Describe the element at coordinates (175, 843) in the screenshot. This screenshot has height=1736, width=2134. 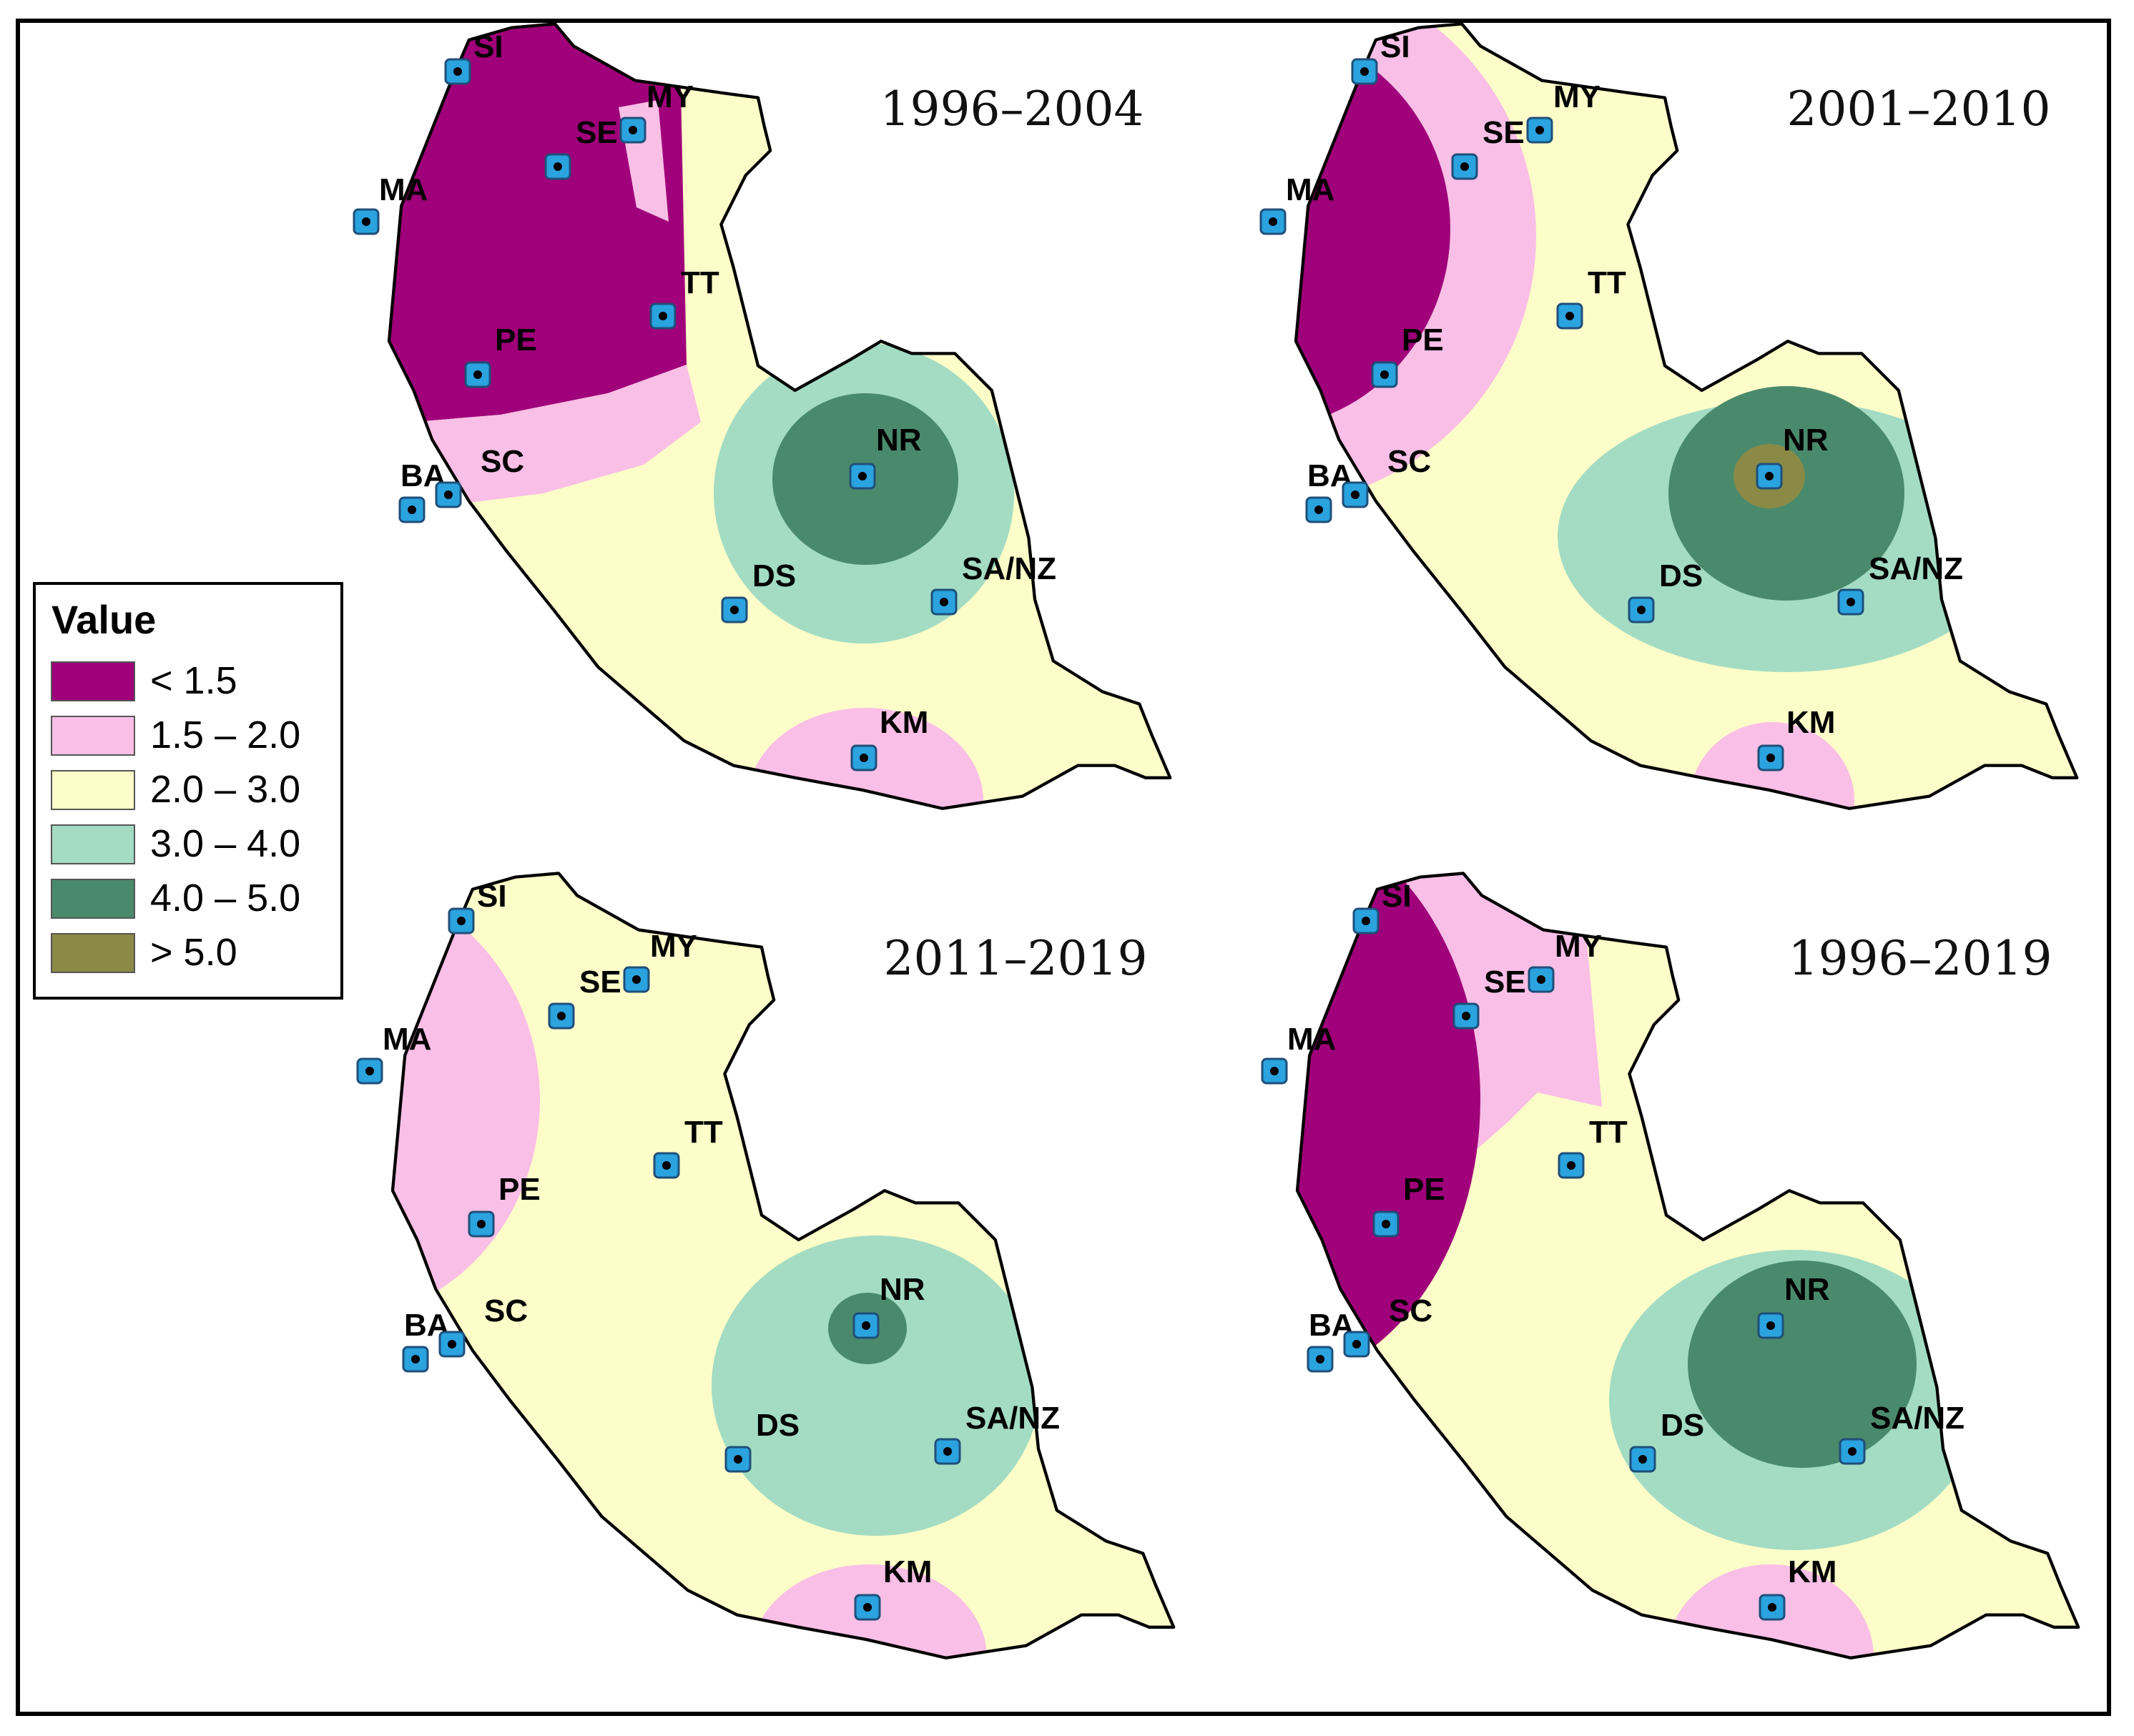
I see `legend-item: 3.0 – 4.0` at that location.